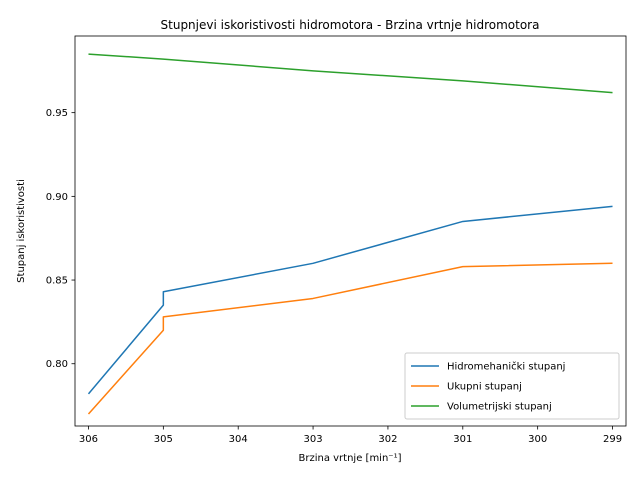  Describe the element at coordinates (57, 364) in the screenshot. I see `y-tick-label: 0.80` at that location.